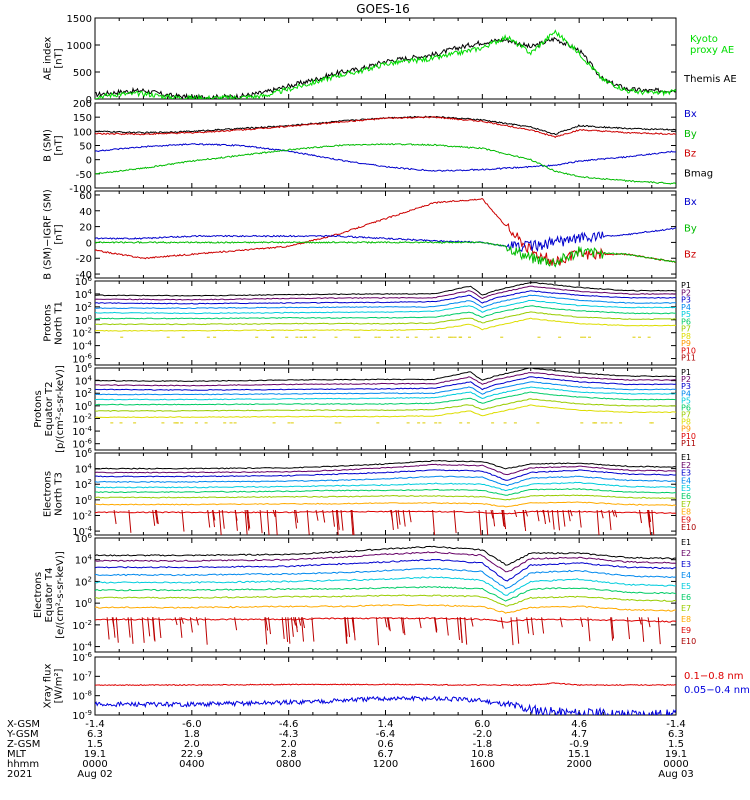  What do you see at coordinates (686, 372) in the screenshot?
I see `legend-entry: P1` at bounding box center [686, 372].